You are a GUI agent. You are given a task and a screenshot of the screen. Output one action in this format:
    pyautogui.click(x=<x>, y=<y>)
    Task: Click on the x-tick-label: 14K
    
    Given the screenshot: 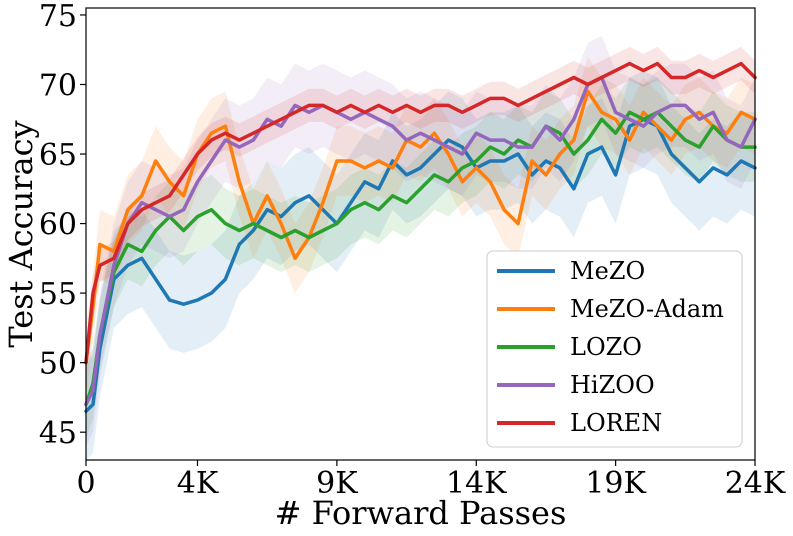 What is the action you would take?
    pyautogui.click(x=476, y=483)
    